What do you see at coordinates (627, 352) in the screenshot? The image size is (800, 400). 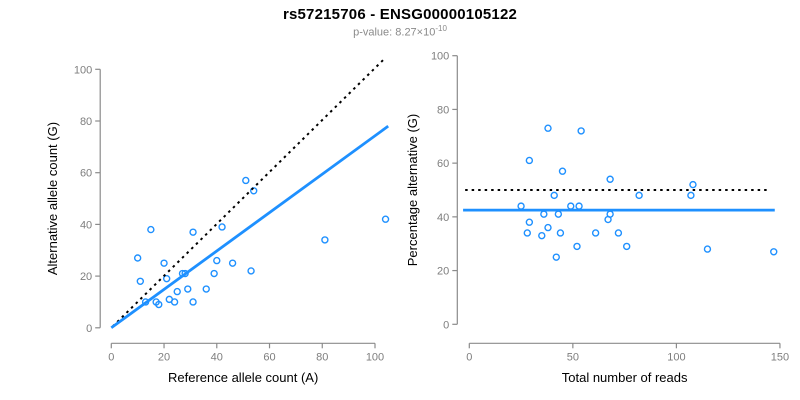 I see `x-axis: 0 50 100 150` at bounding box center [627, 352].